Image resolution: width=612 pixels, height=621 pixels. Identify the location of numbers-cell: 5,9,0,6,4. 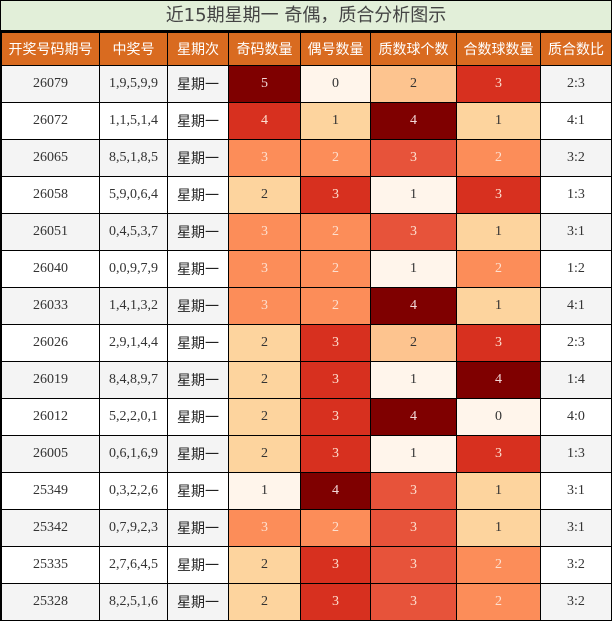
(133, 195).